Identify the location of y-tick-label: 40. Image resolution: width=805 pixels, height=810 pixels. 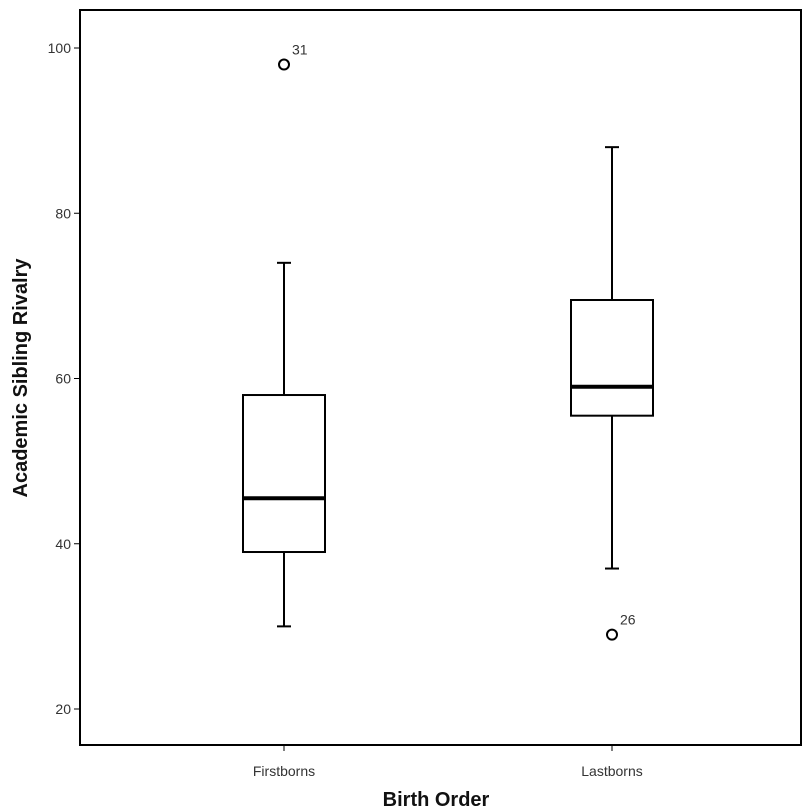
(63, 544).